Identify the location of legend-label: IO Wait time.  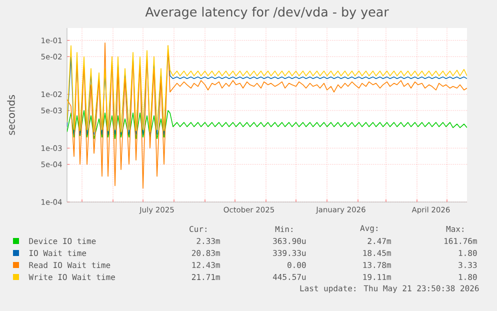
(58, 253).